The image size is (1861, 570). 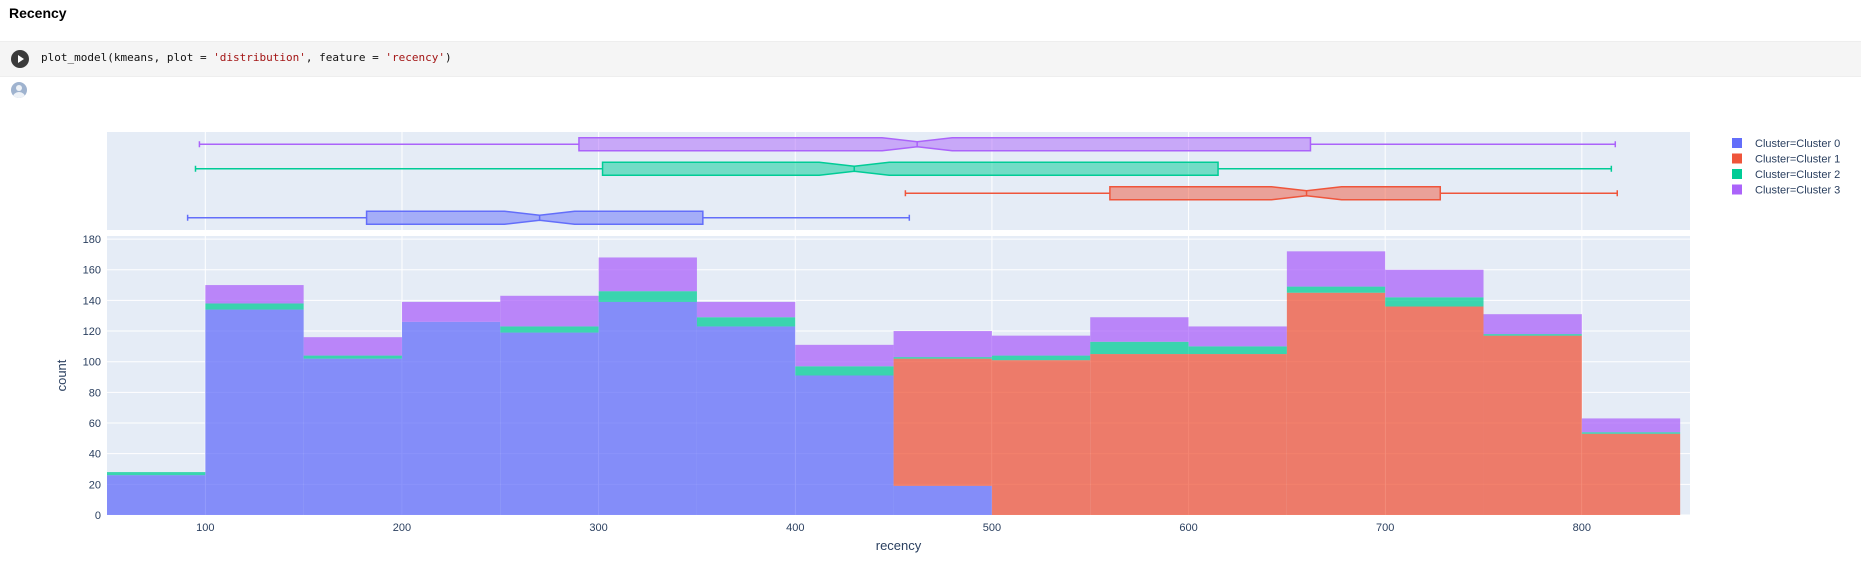 I want to click on y-tick-label: 160, so click(x=92, y=271).